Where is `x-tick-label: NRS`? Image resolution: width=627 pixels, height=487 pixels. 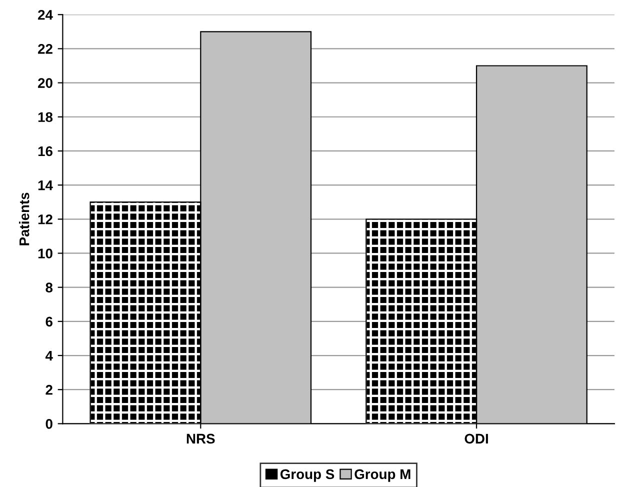 x-tick-label: NRS is located at coordinates (200, 439).